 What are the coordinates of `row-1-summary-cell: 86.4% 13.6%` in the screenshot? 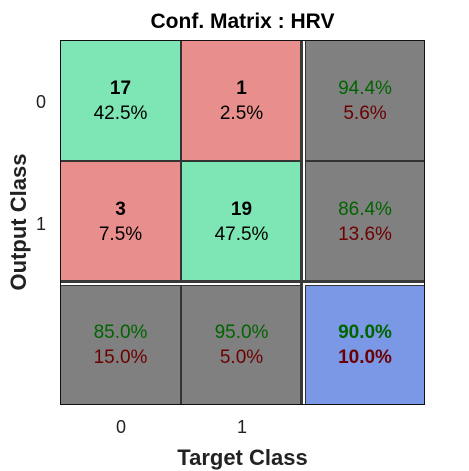 It's located at (365, 221).